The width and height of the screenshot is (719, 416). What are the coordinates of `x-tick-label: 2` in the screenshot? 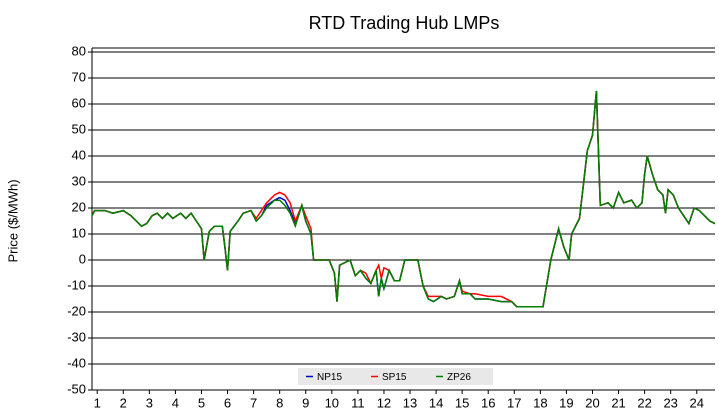 It's located at (123, 402).